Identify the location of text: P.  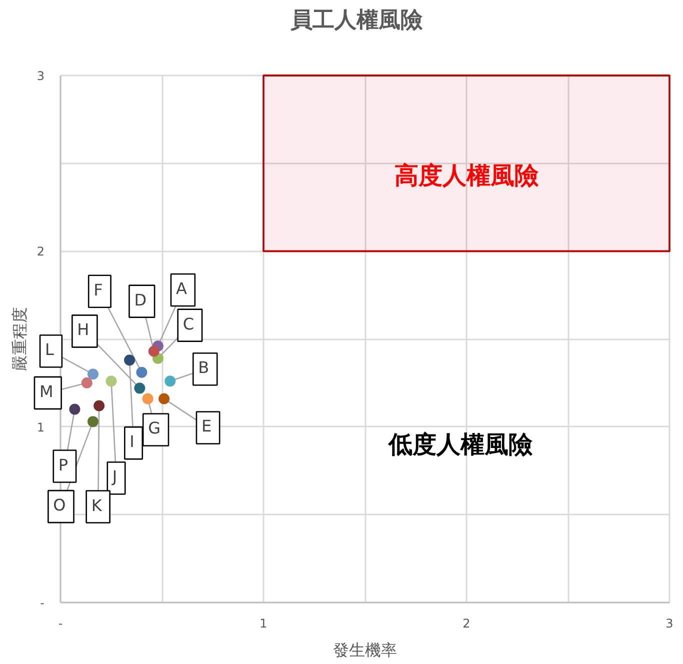
(63, 464).